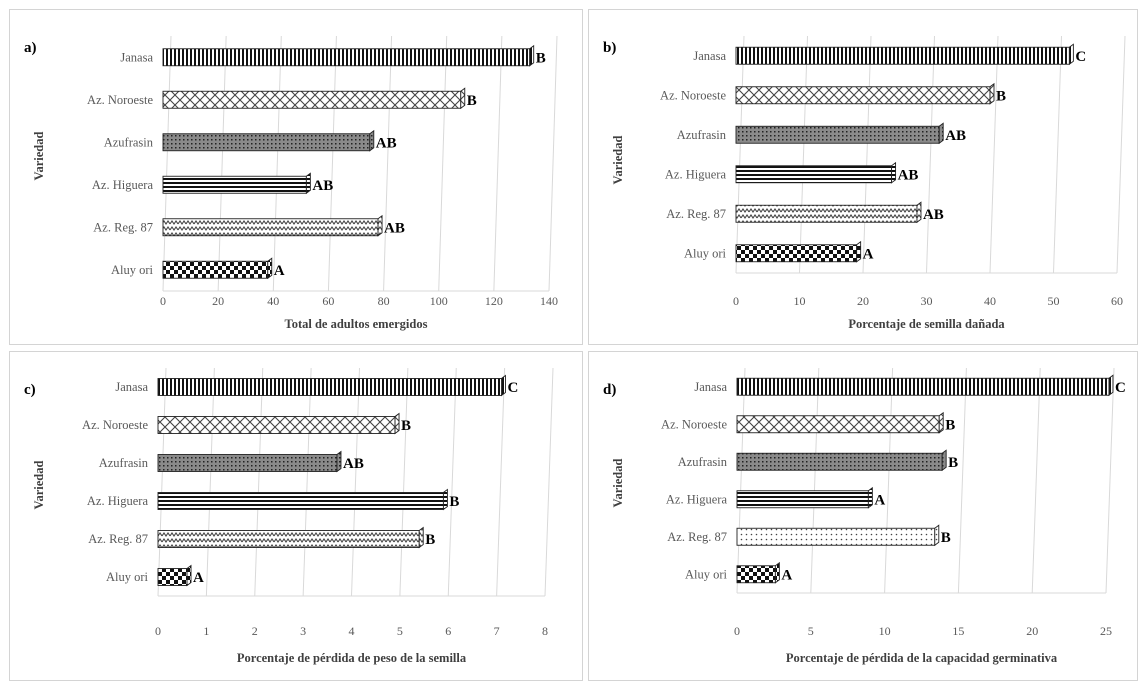  What do you see at coordinates (255, 631) in the screenshot?
I see `x-tick-label: 2` at bounding box center [255, 631].